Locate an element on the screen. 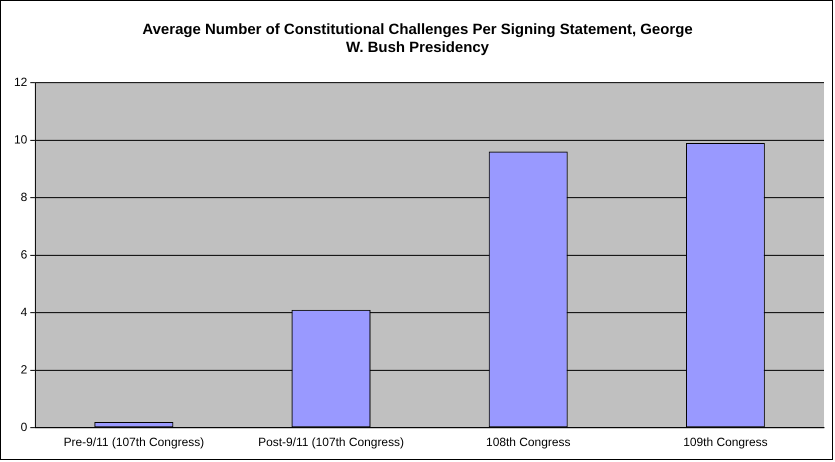 Image resolution: width=835 pixels, height=462 pixels. x-tick-label: Pre-9/11 (107th Congress) is located at coordinates (134, 442).